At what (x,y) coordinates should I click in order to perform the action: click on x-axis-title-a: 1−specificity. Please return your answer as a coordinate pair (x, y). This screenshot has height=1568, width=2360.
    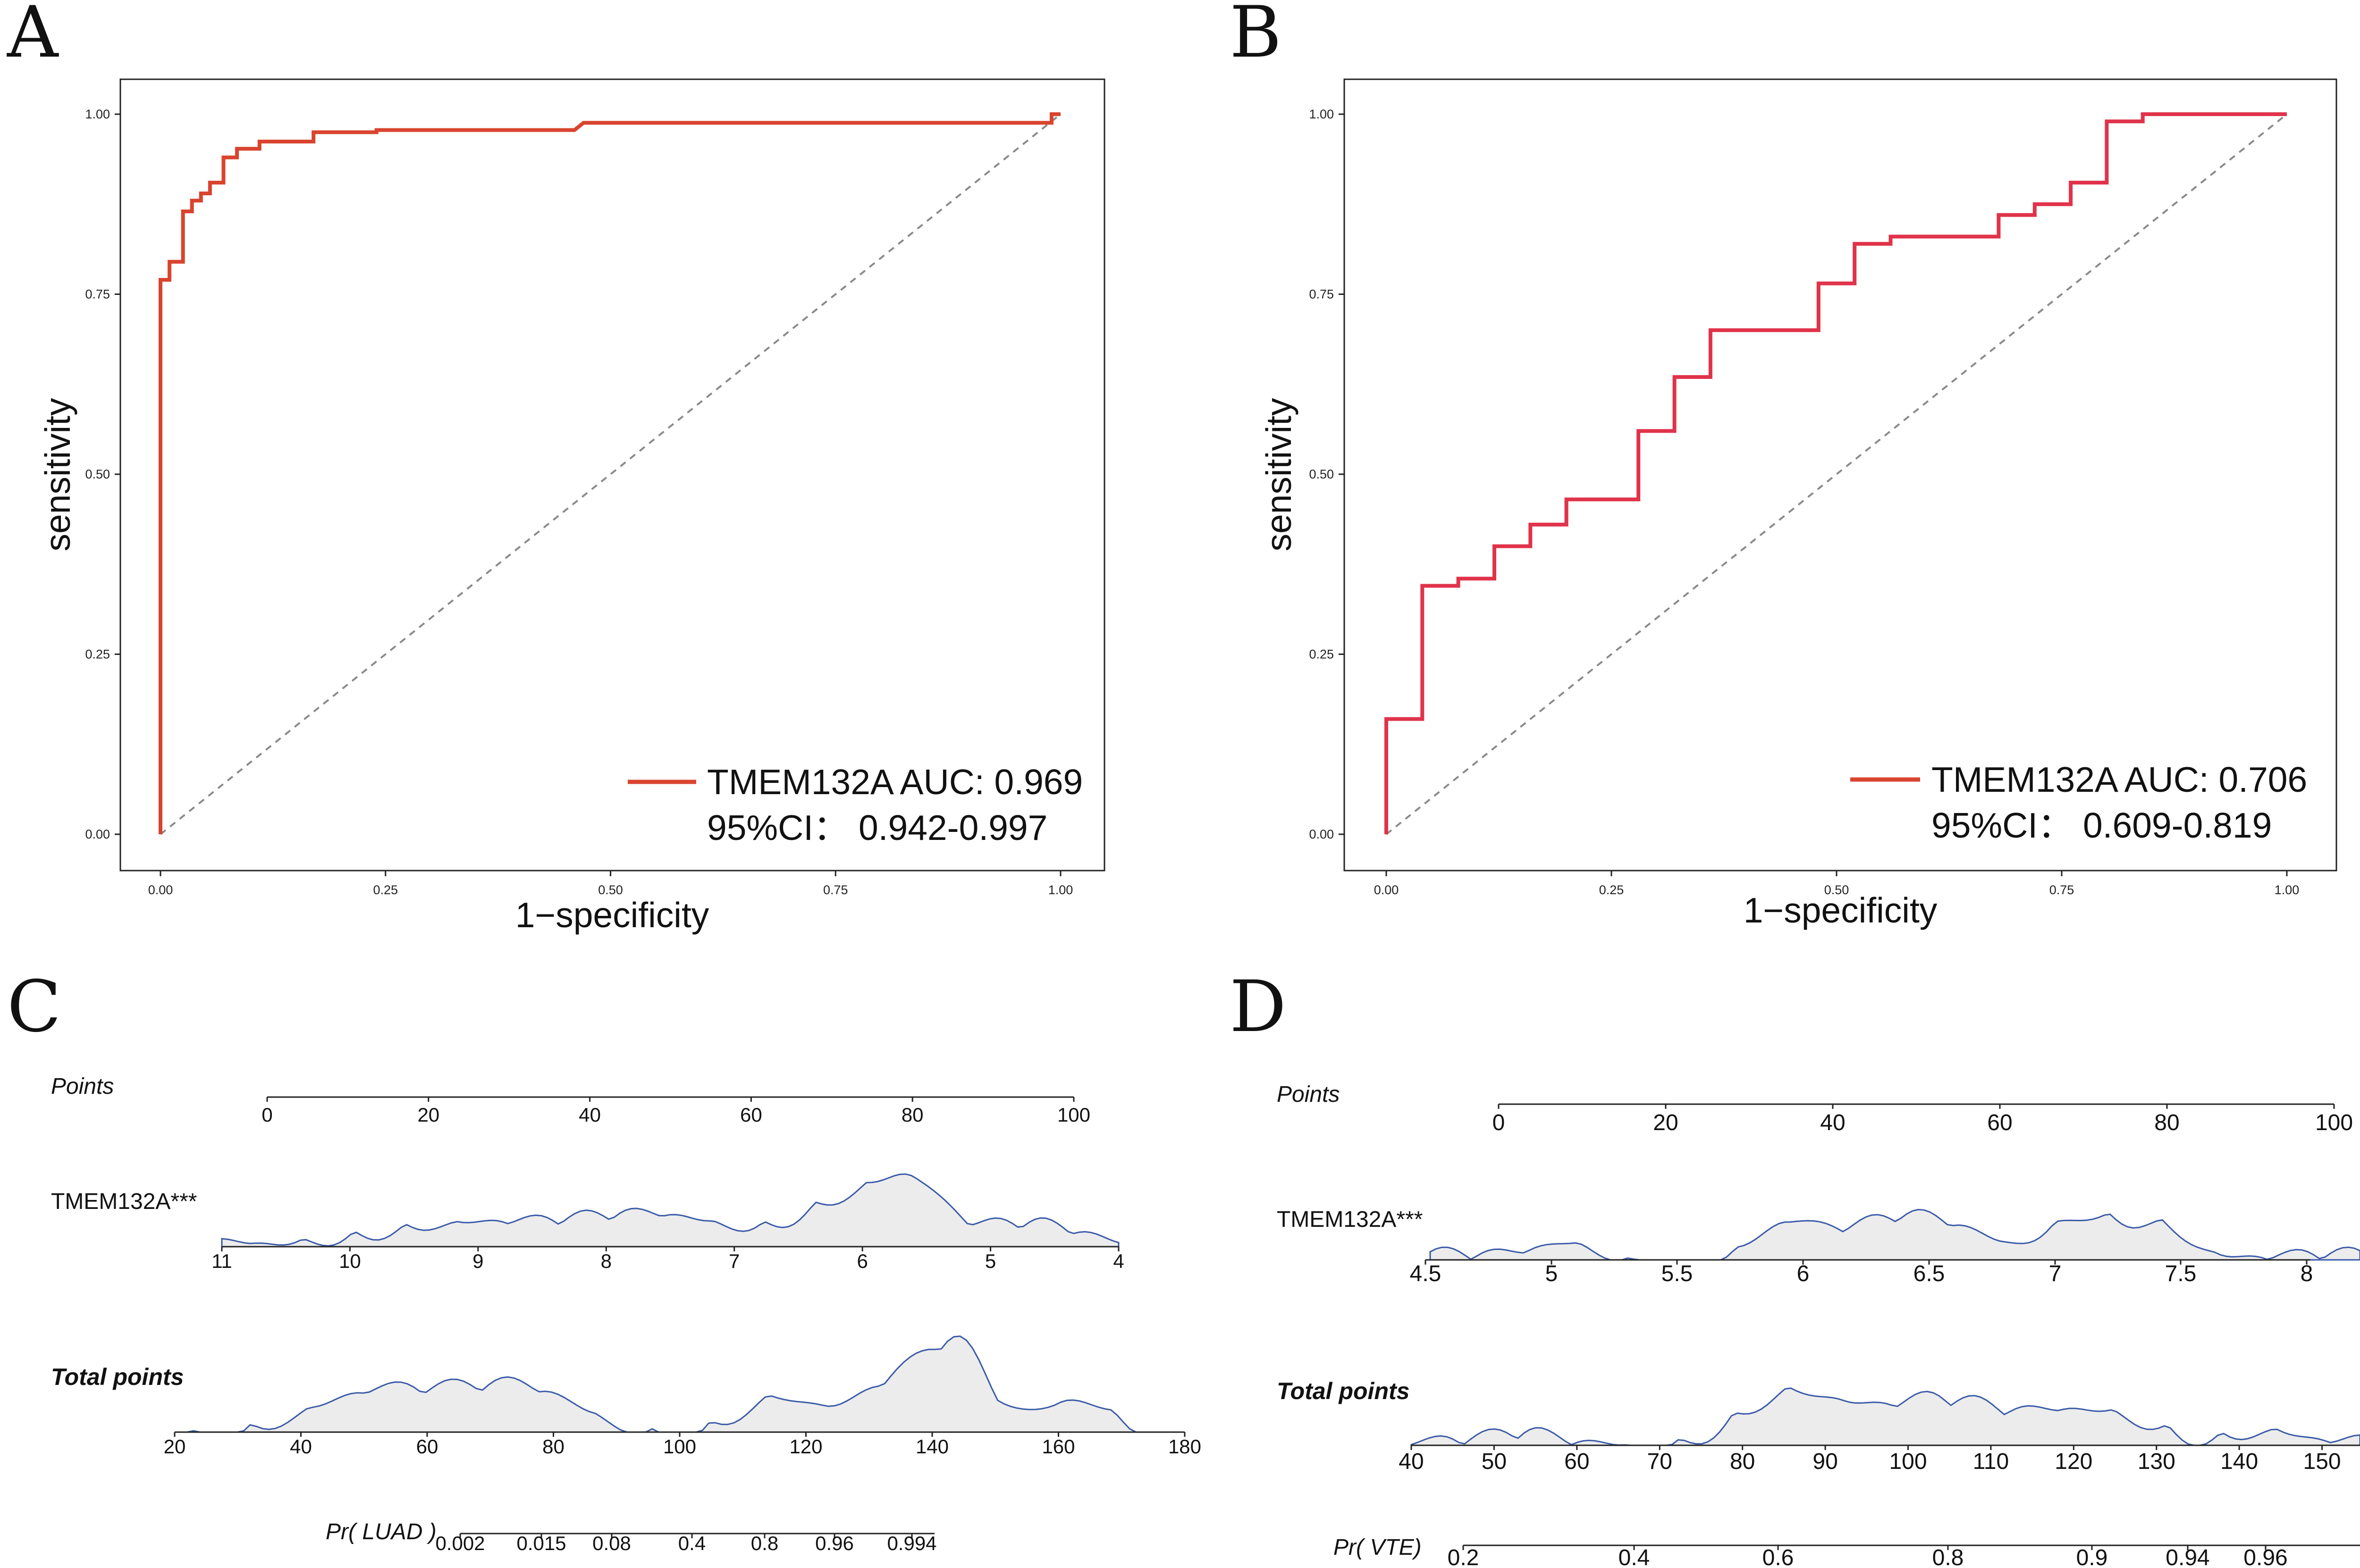
    Looking at the image, I should click on (612, 915).